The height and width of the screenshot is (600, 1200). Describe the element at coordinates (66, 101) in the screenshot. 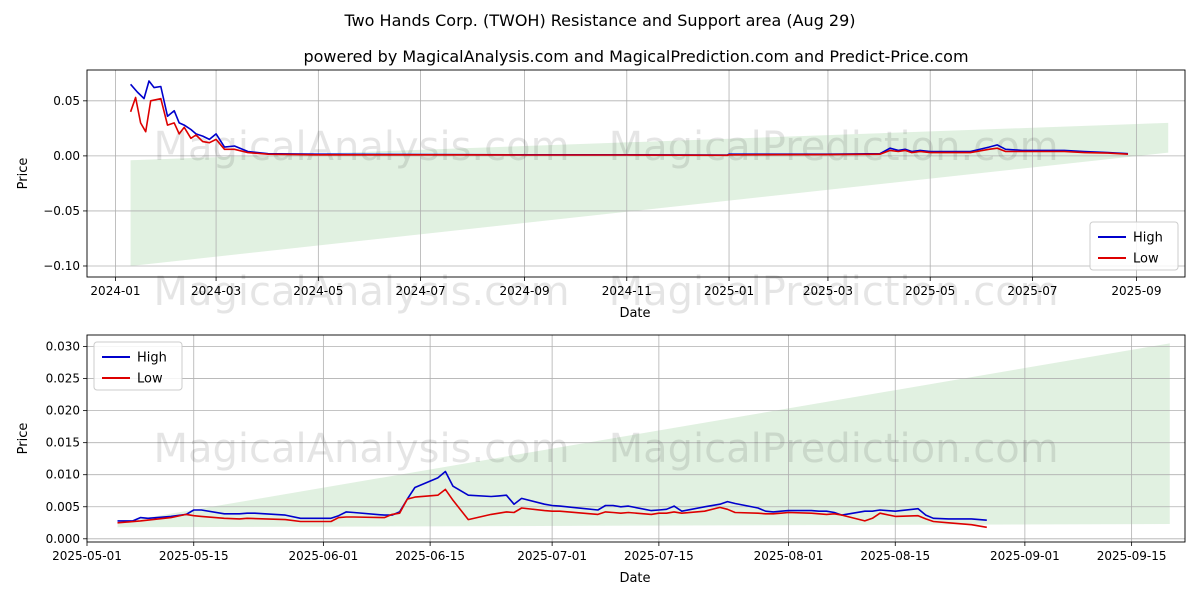

I see `y-tick-label: 0.05` at that location.